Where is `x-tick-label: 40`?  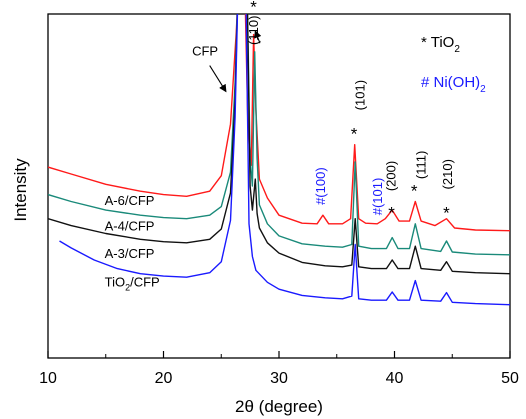 x-tick-label: 40 is located at coordinates (395, 378).